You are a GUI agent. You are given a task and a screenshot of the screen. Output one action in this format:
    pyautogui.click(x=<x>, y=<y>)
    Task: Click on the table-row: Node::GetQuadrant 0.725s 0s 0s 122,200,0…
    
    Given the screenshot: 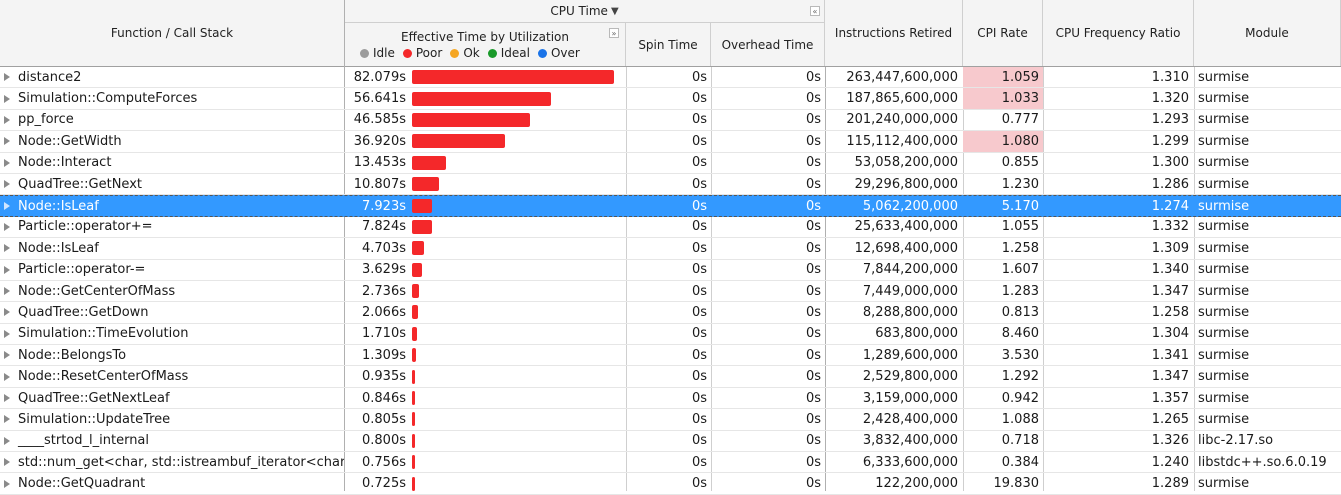 What is the action you would take?
    pyautogui.click(x=670, y=484)
    